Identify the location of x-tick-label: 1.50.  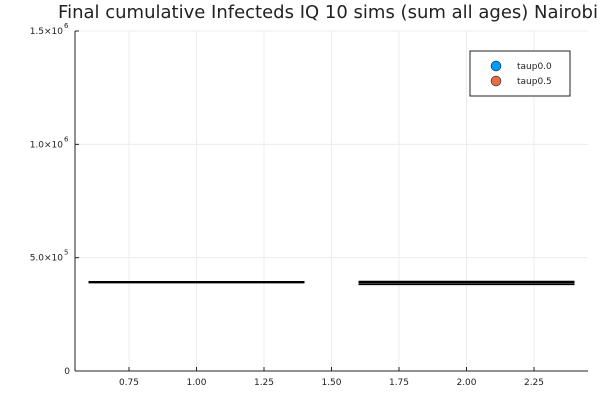
(331, 383).